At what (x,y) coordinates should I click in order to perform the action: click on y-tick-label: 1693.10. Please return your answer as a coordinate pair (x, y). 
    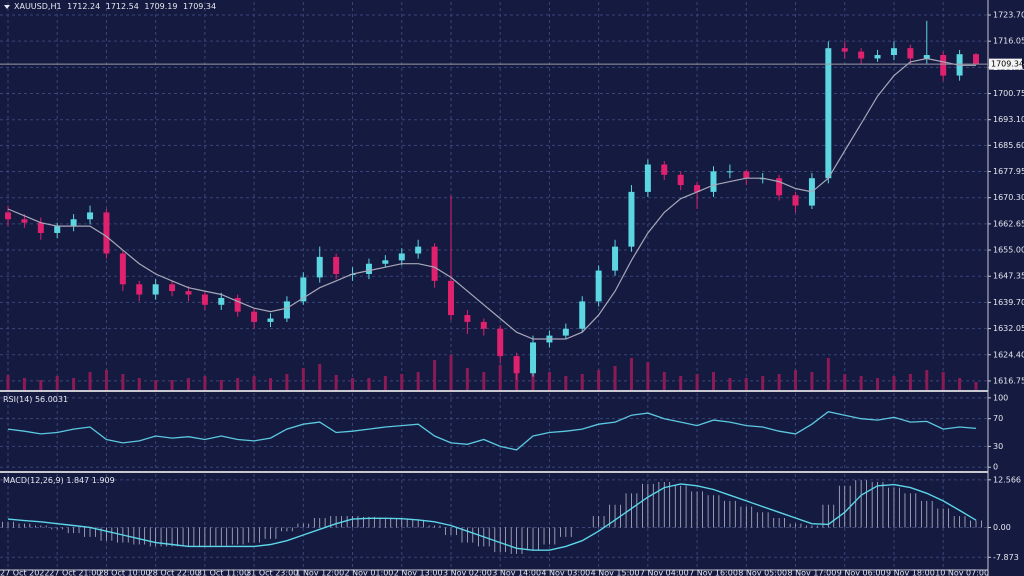
    Looking at the image, I should click on (1008, 119).